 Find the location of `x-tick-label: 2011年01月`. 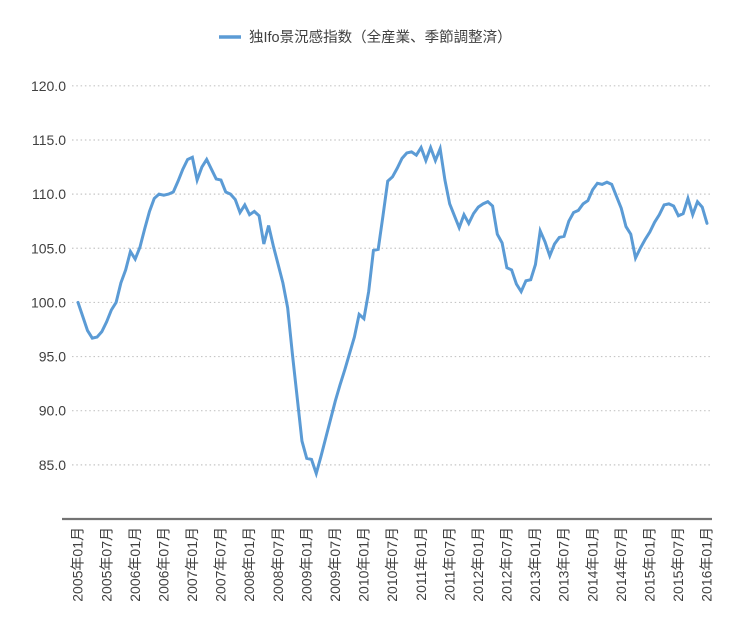

x-tick-label: 2011年01月 is located at coordinates (421, 564).